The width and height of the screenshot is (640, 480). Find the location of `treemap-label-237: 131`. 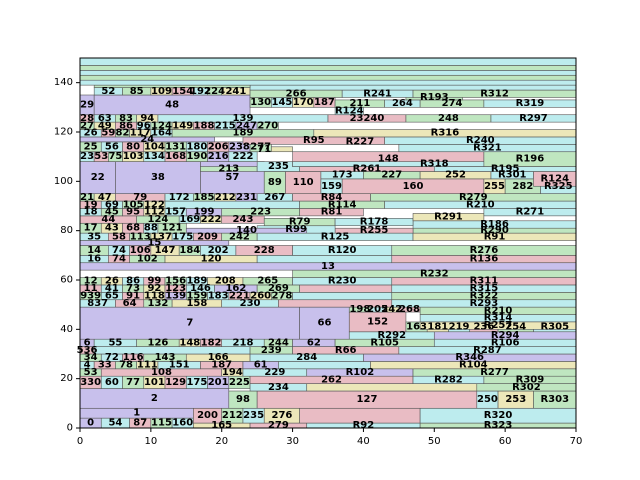

treemap-label-237: 131 is located at coordinates (175, 146).